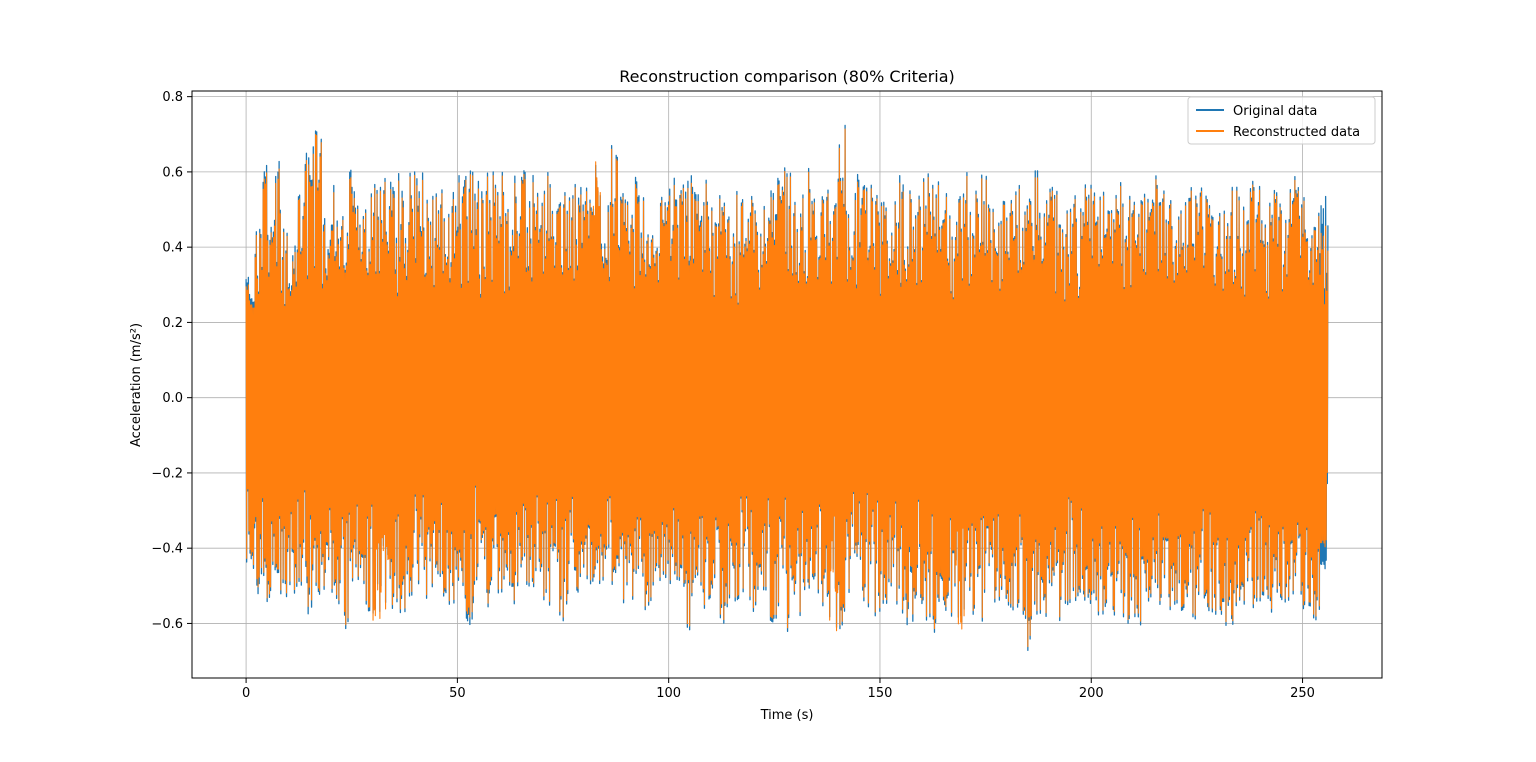 This screenshot has width=1536, height=762. I want to click on y-tick-label: 0.0, so click(172, 398).